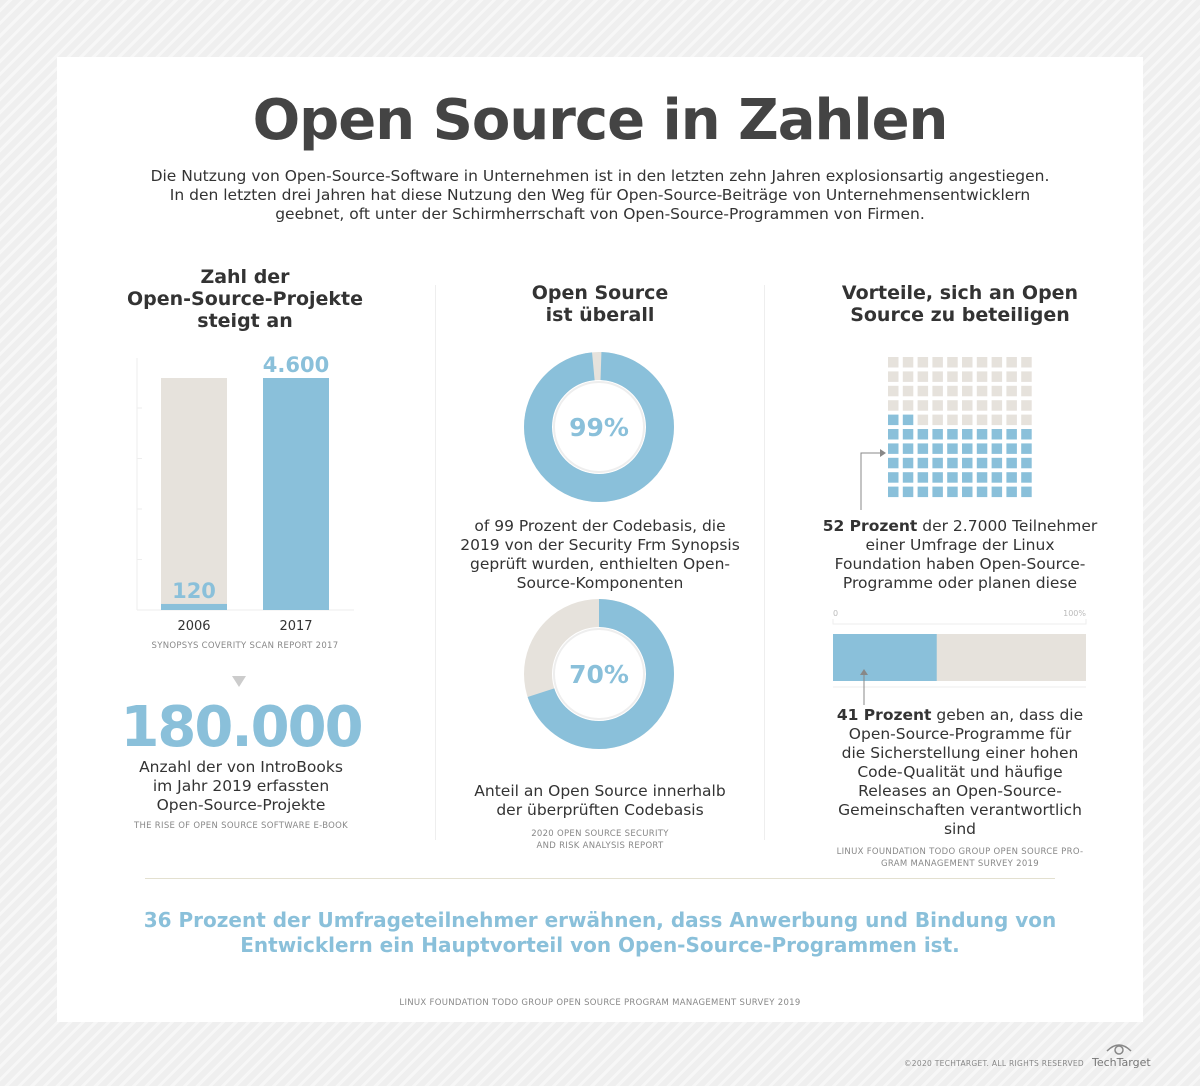 This screenshot has height=1086, width=1200. What do you see at coordinates (1007, 715) in the screenshot?
I see `text-line: geben an, dass die` at bounding box center [1007, 715].